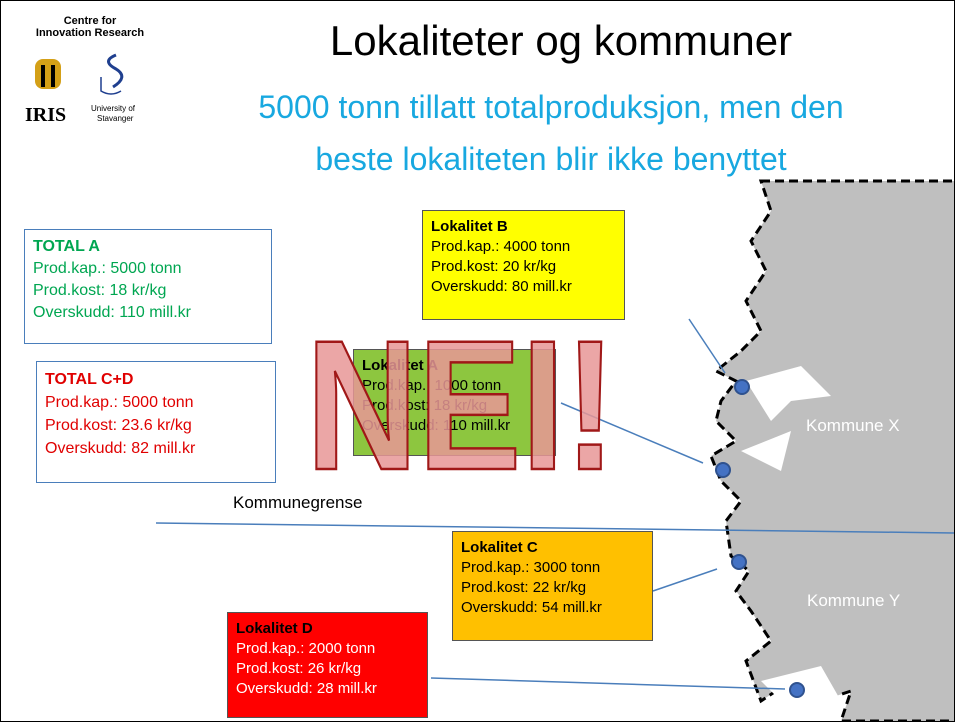  What do you see at coordinates (298, 502) in the screenshot?
I see `border-label: Kommunegrense` at bounding box center [298, 502].